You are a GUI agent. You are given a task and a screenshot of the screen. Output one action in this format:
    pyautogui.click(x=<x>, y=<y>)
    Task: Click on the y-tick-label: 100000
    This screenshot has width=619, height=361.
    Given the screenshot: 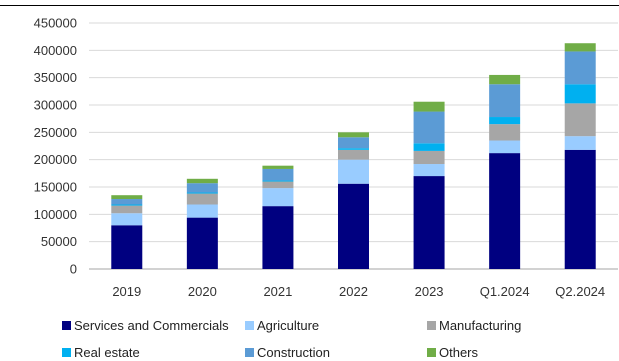 What is the action you would take?
    pyautogui.click(x=55, y=214)
    